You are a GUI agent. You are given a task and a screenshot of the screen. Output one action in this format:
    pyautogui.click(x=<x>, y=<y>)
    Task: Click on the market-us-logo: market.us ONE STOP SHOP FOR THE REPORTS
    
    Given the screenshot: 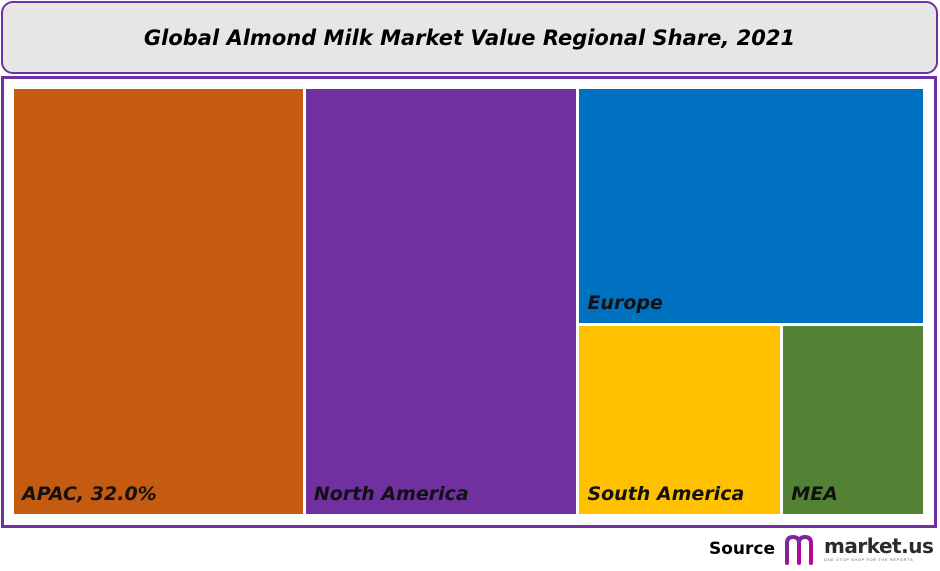 What is the action you would take?
    pyautogui.click(x=859, y=549)
    